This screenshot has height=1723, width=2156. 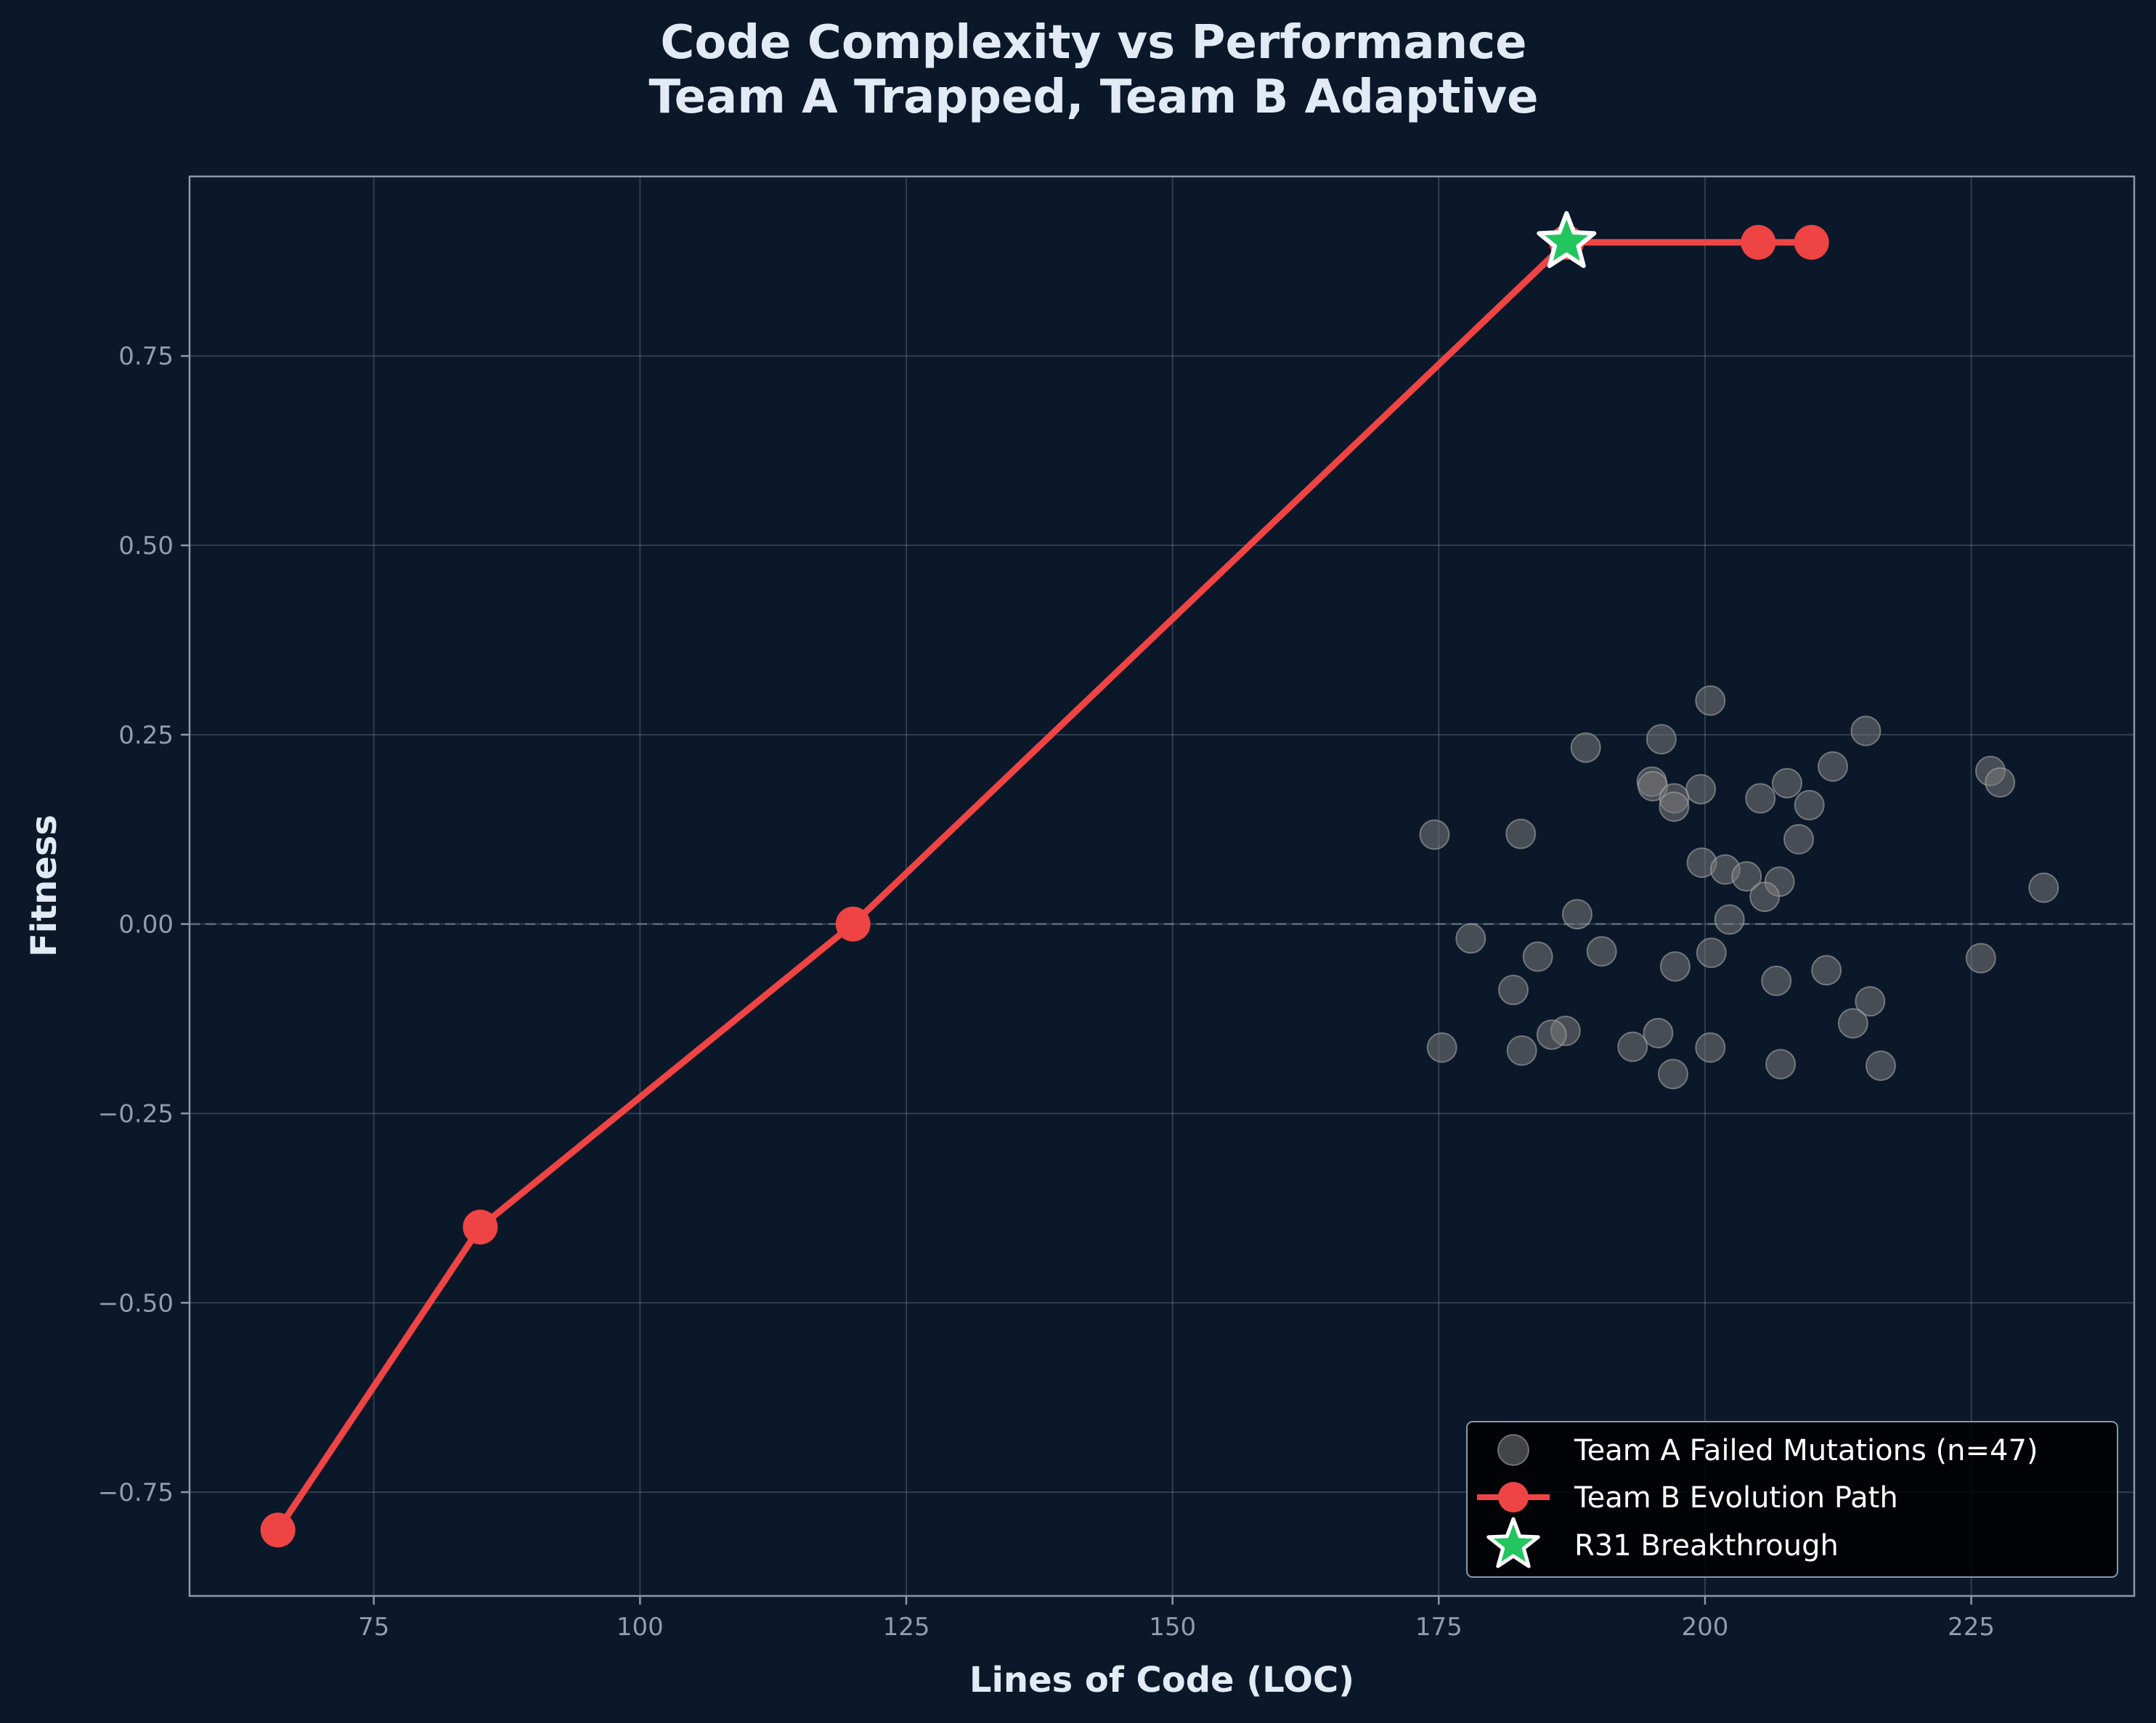 I want to click on breakthrough-layer, so click(x=1567, y=240).